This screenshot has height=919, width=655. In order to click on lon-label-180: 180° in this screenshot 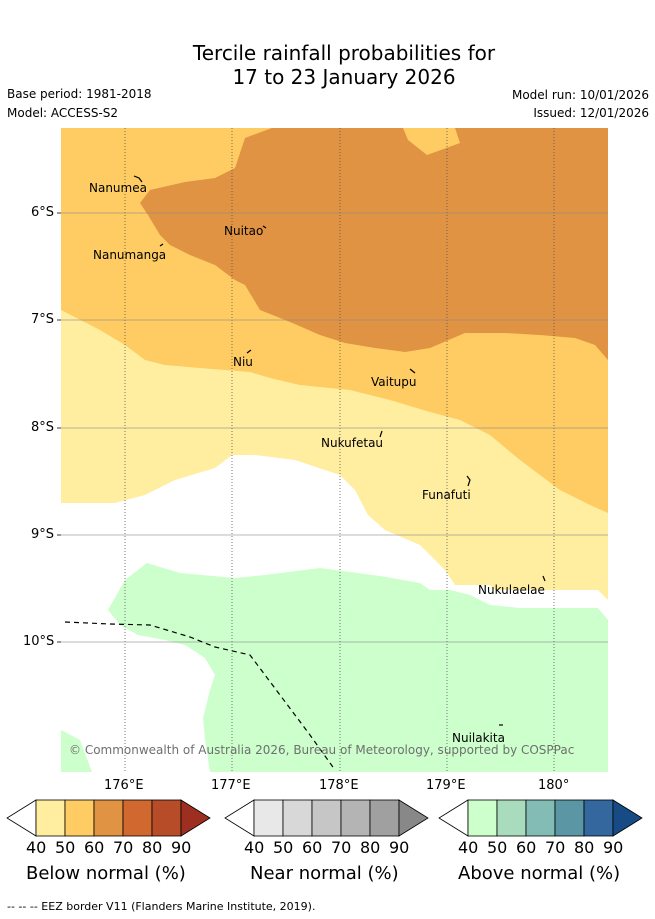, I will do `click(554, 785)`.